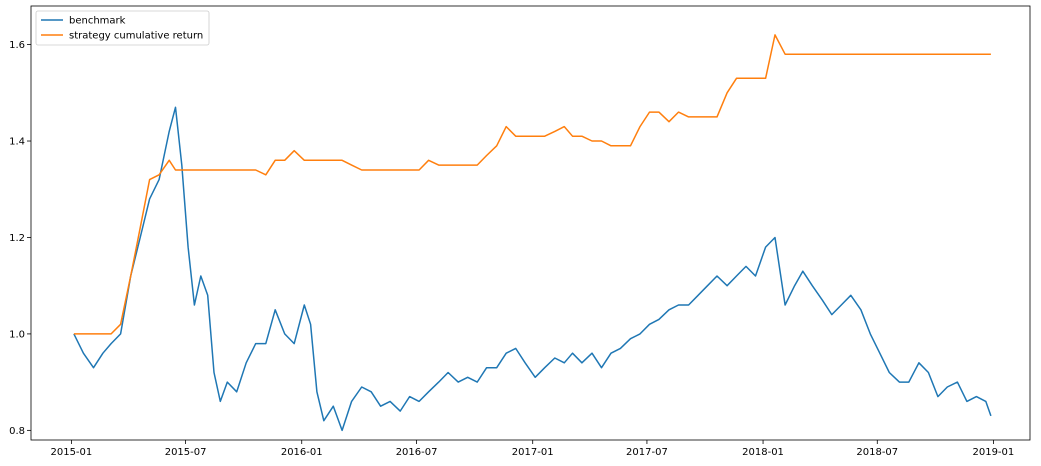  Describe the element at coordinates (17, 142) in the screenshot. I see `y-tick-label: 1.4` at that location.